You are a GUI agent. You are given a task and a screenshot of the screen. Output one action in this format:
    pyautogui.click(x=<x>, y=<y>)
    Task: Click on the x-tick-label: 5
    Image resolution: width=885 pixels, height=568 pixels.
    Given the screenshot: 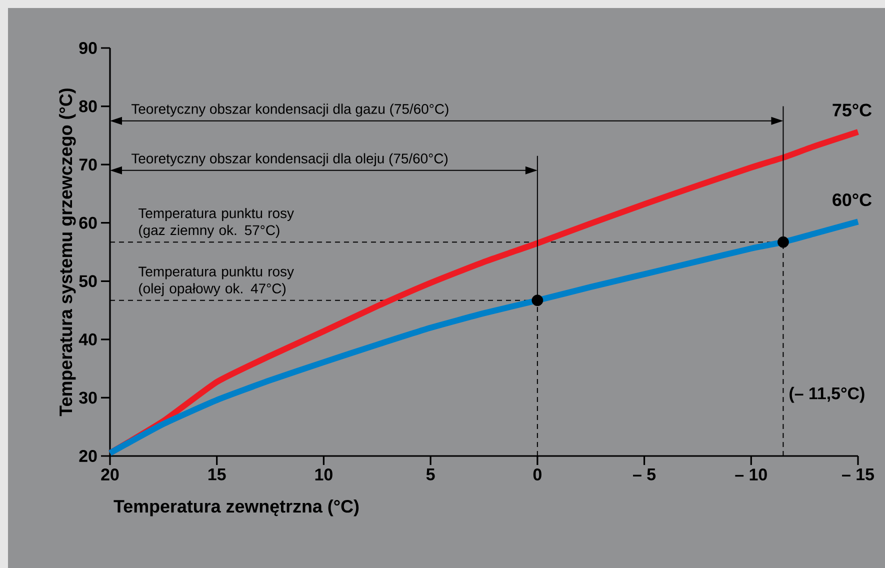 What is the action you would take?
    pyautogui.click(x=430, y=474)
    